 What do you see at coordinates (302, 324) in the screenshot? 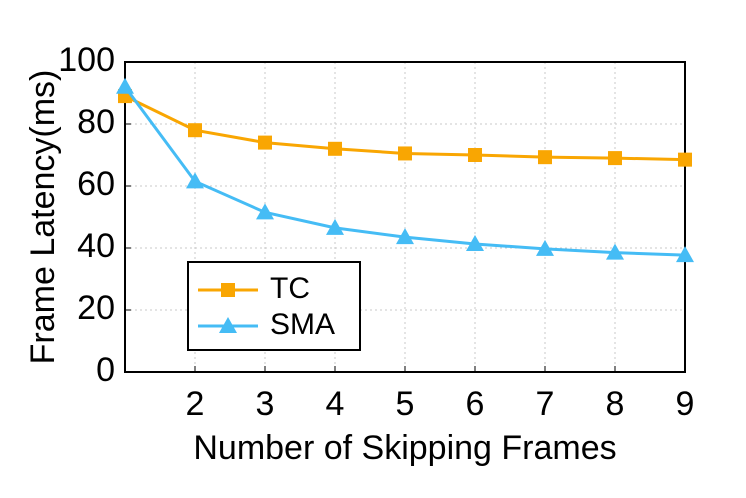
I see `legend-label: SMA` at bounding box center [302, 324].